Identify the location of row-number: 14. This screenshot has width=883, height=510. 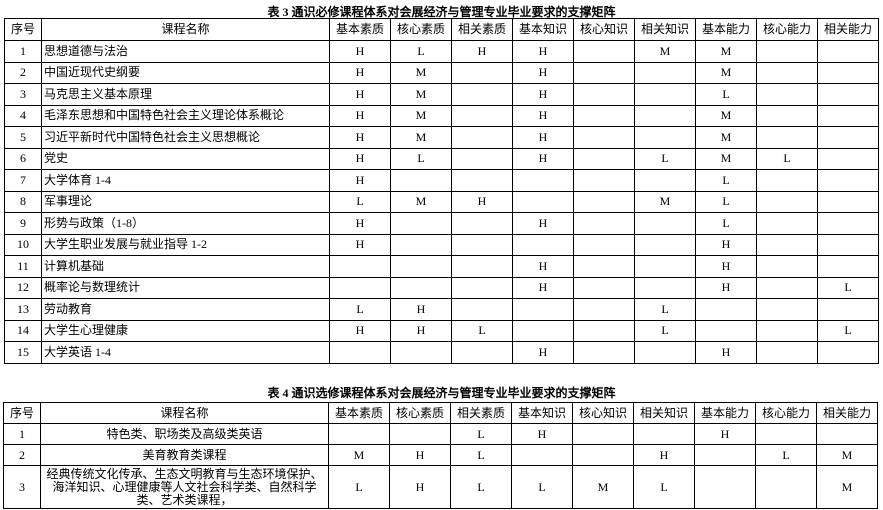
(23, 330).